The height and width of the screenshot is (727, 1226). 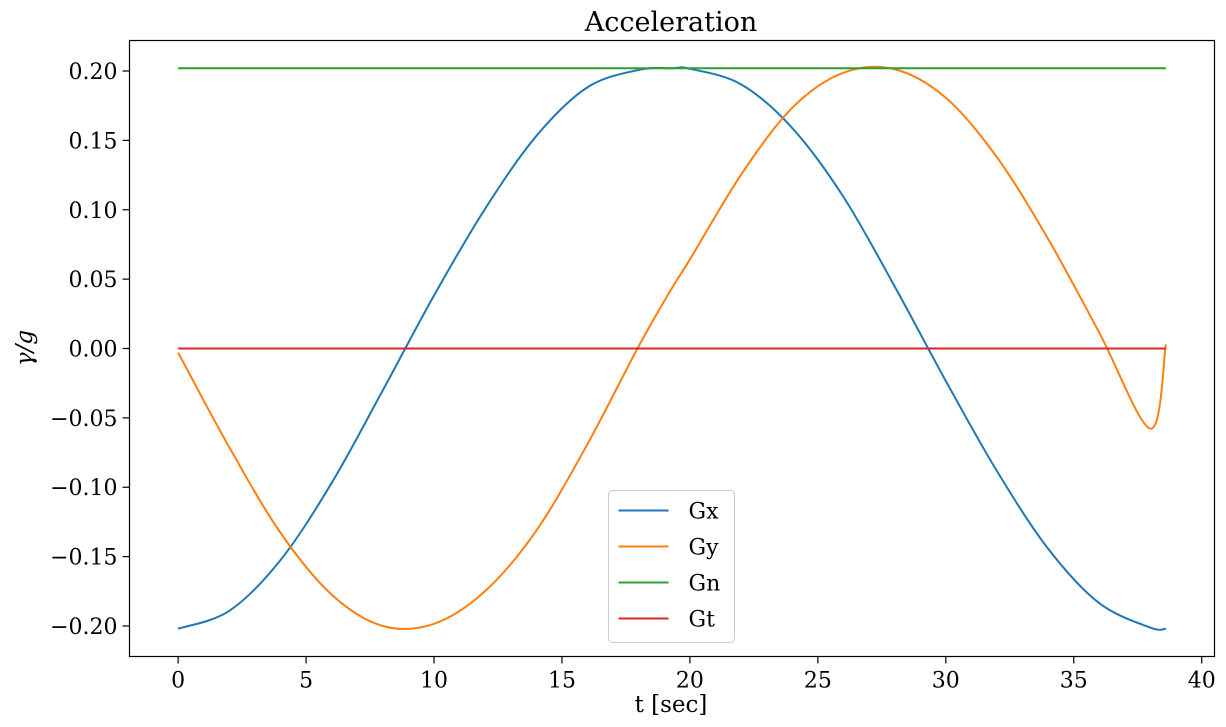 What do you see at coordinates (818, 681) in the screenshot?
I see `x-tick-label: 25` at bounding box center [818, 681].